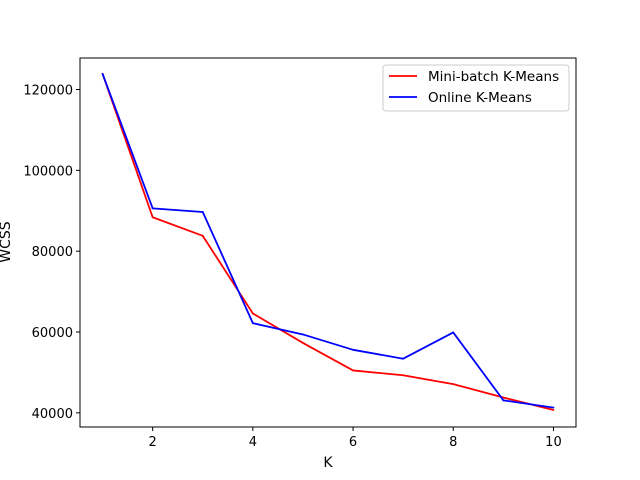 This screenshot has height=480, width=640. What do you see at coordinates (7, 242) in the screenshot?
I see `y-axis-label: WCSS` at bounding box center [7, 242].